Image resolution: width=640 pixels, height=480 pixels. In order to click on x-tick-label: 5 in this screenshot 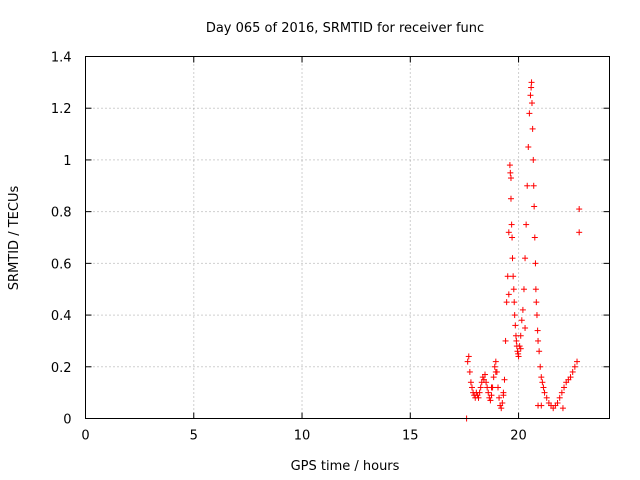, I will do `click(194, 436)`.